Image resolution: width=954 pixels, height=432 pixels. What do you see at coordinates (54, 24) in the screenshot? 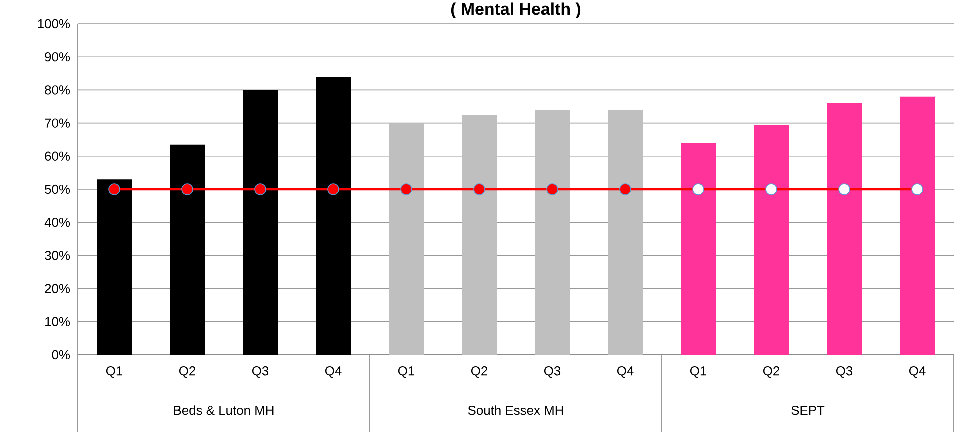
I see `y-tick-label: 100%` at bounding box center [54, 24].